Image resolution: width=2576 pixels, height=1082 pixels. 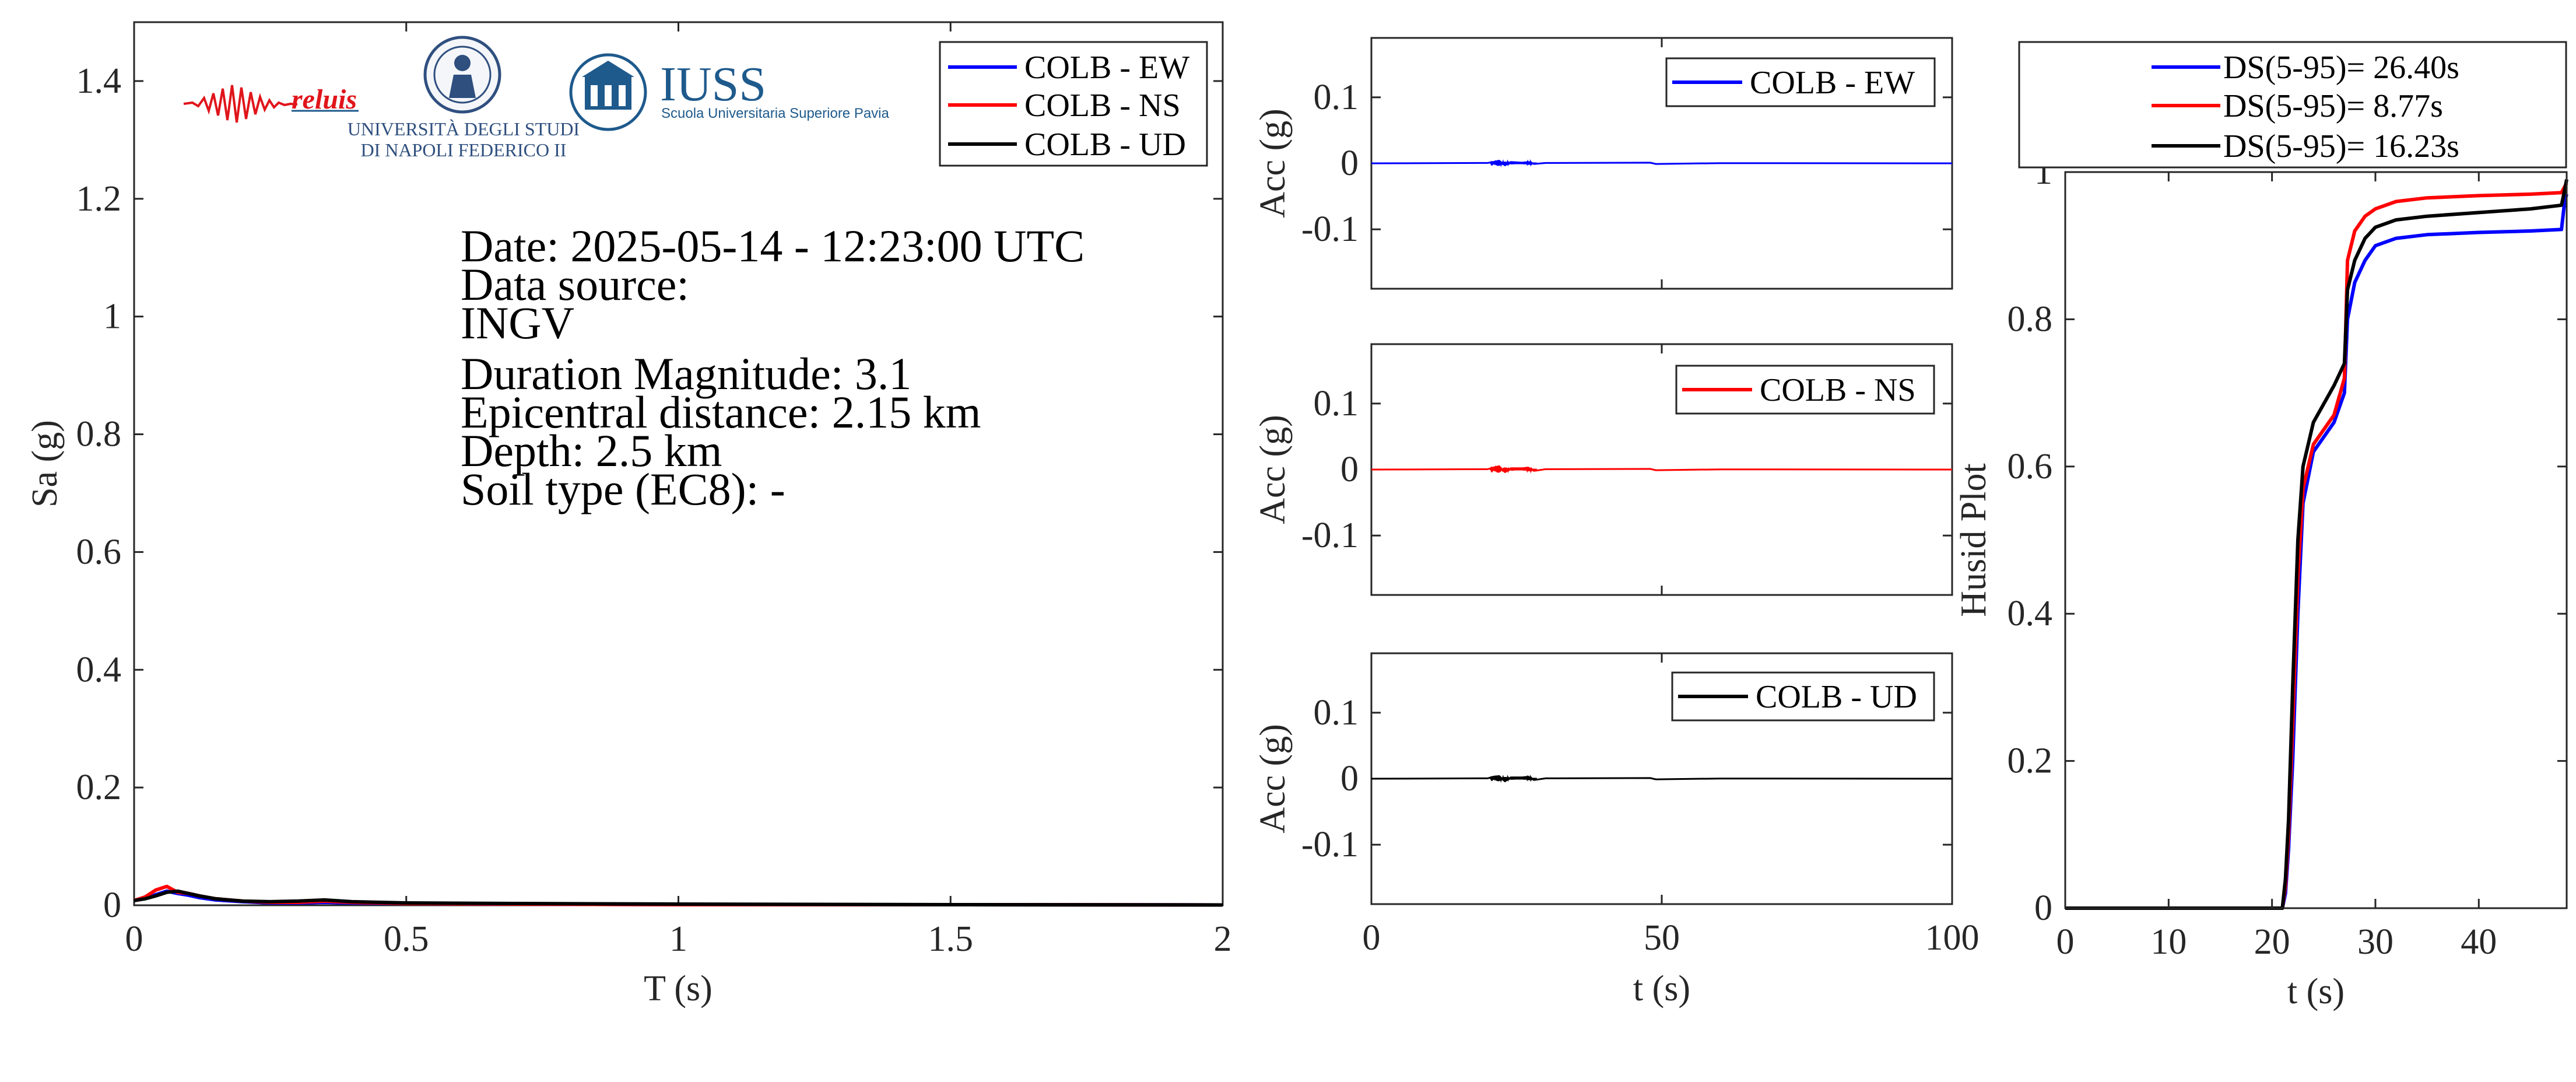 What do you see at coordinates (406, 939) in the screenshot?
I see `xtick-label: 0.5` at bounding box center [406, 939].